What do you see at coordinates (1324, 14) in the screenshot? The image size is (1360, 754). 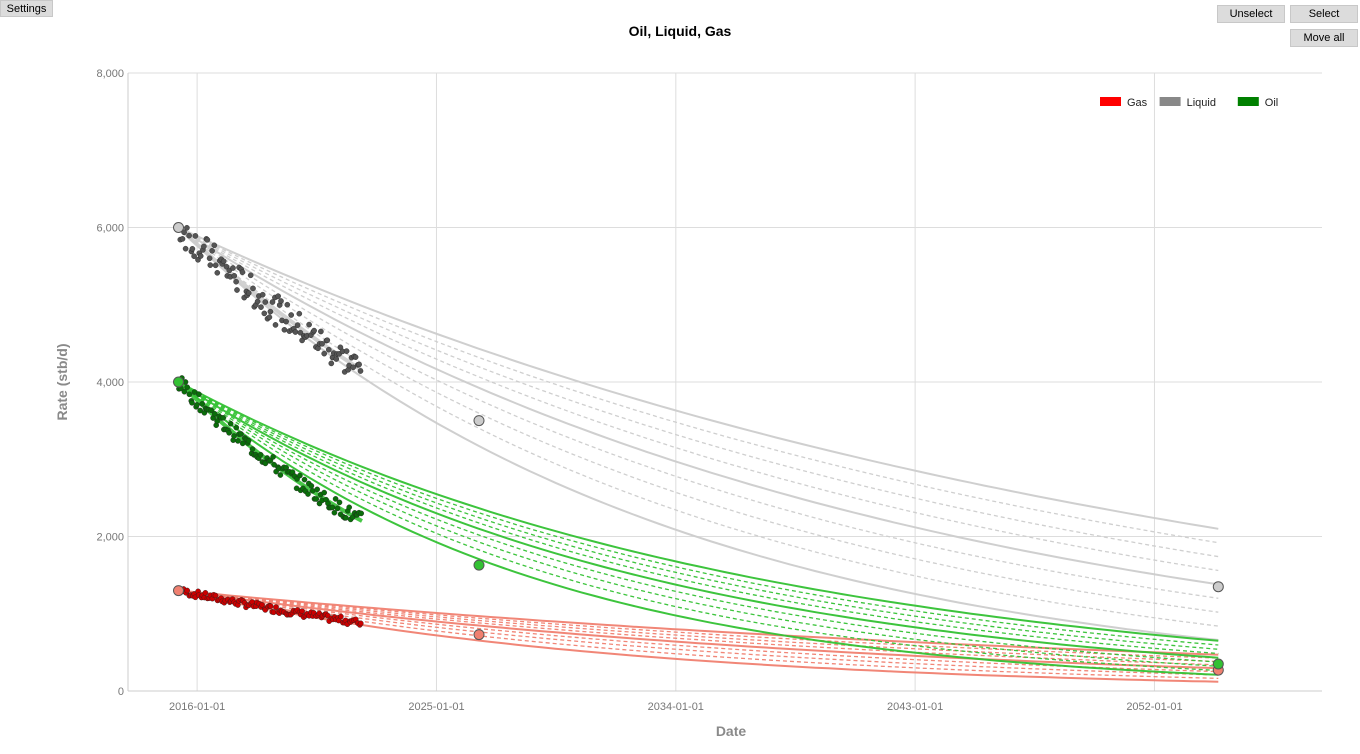 I see `select-button: Select` at bounding box center [1324, 14].